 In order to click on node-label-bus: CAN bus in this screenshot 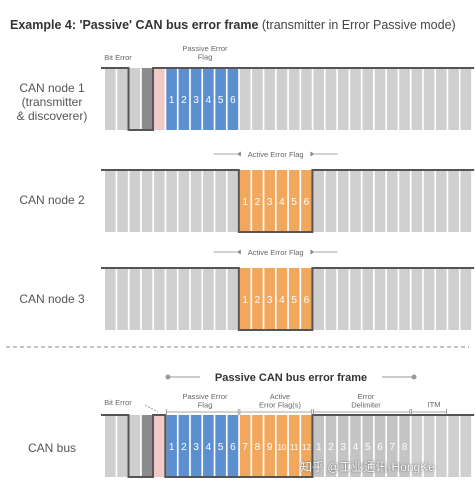, I will do `click(52, 448)`.